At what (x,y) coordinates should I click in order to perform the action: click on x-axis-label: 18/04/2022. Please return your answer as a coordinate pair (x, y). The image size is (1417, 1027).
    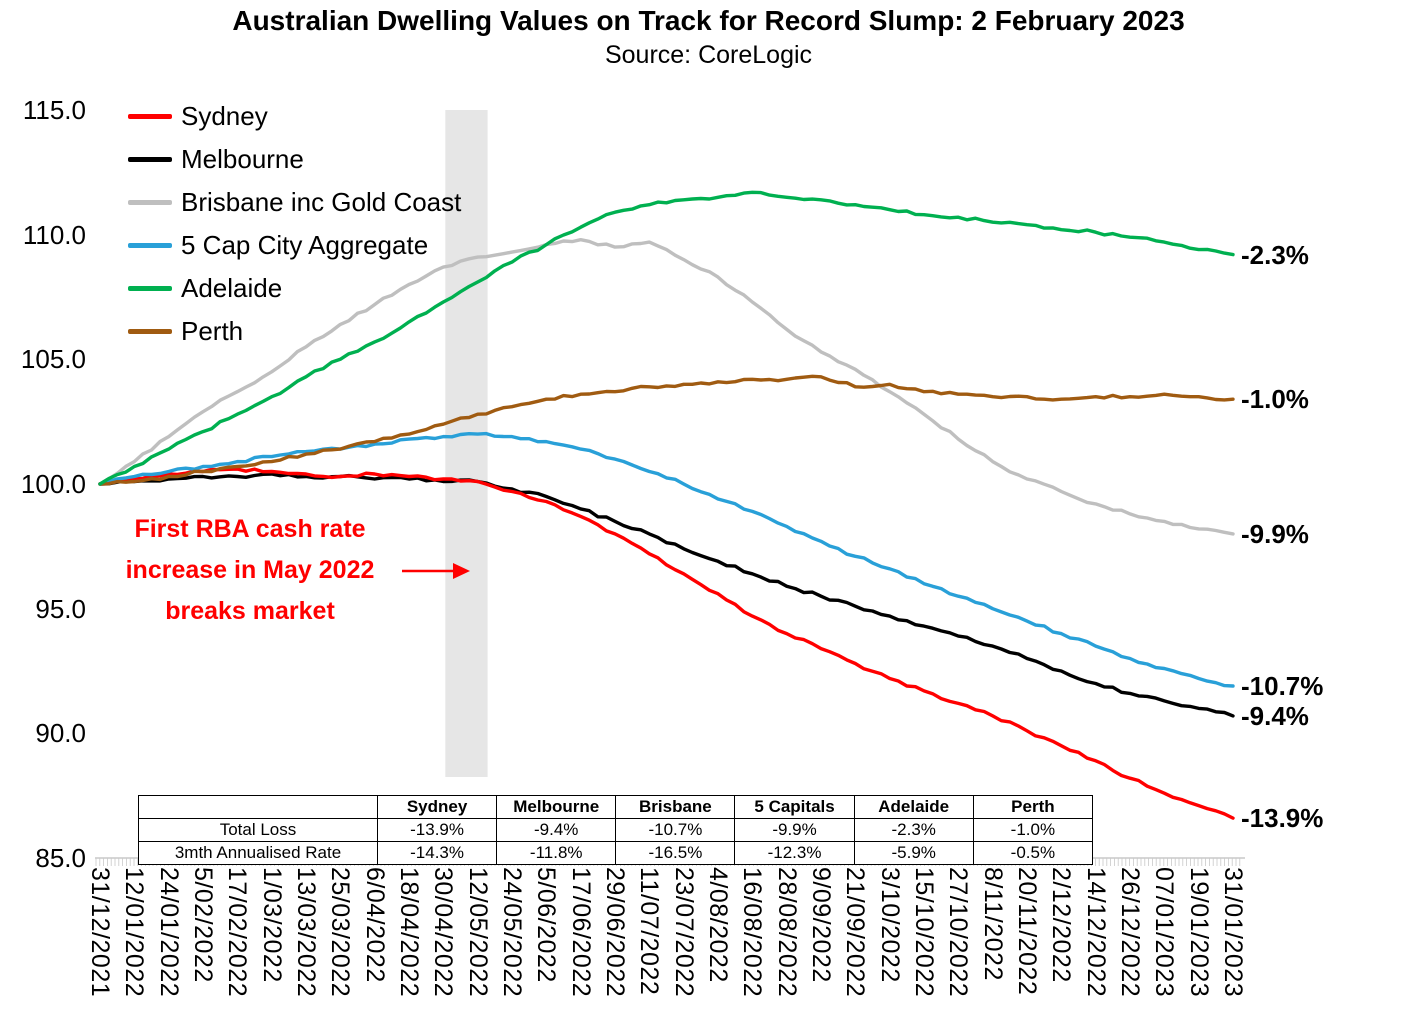
    Looking at the image, I should click on (409, 932).